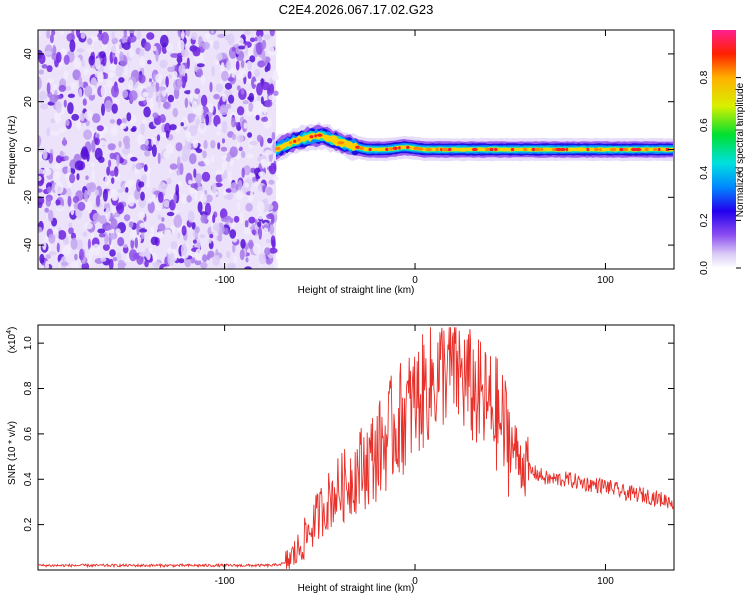 This screenshot has width=750, height=600. I want to click on chart-title: C2E4.2026.067.17.02.G23, so click(356, 9).